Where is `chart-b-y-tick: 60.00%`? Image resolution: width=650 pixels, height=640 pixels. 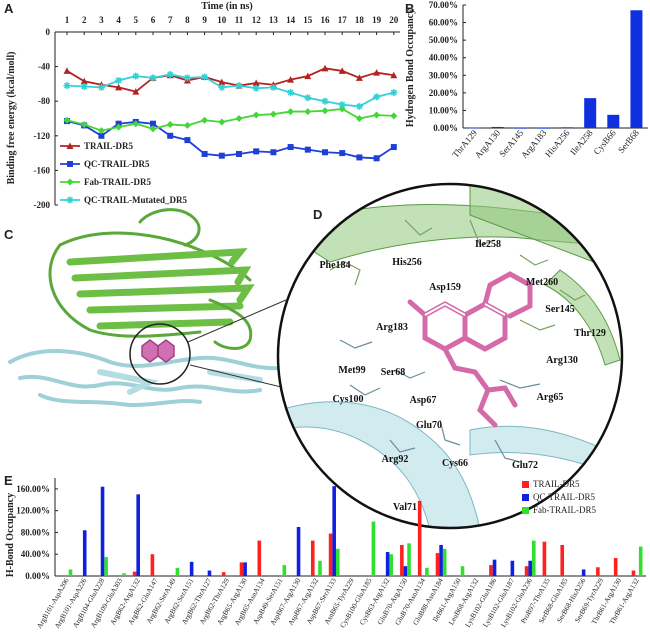 chart-b-y-tick: 60.00% is located at coordinates (443, 23).